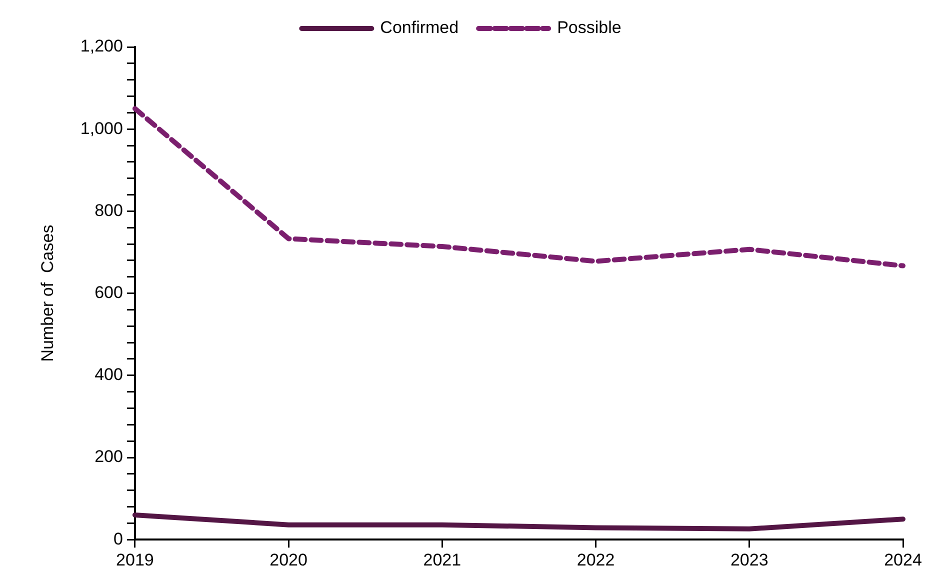  What do you see at coordinates (108, 456) in the screenshot?
I see `y-tick-label: 200` at bounding box center [108, 456].